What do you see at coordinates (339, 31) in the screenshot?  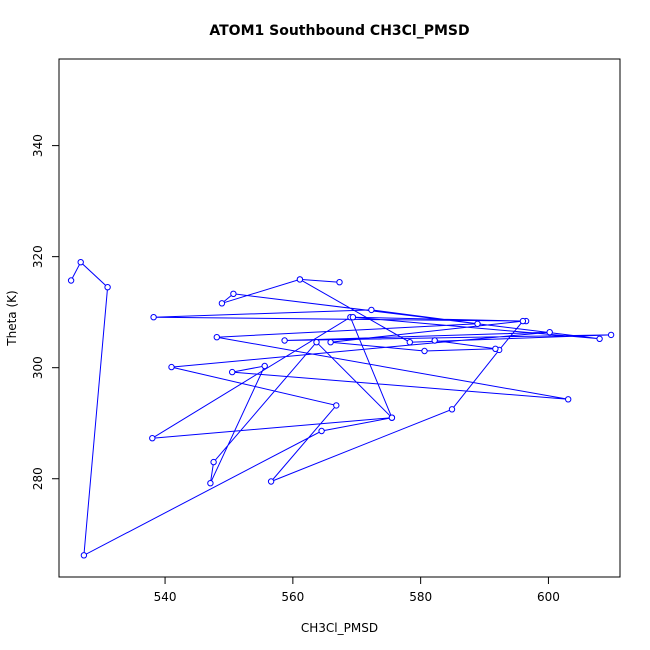 I see `chart-title: ATOM1 Southbound CH3Cl_PMSD` at bounding box center [339, 31].